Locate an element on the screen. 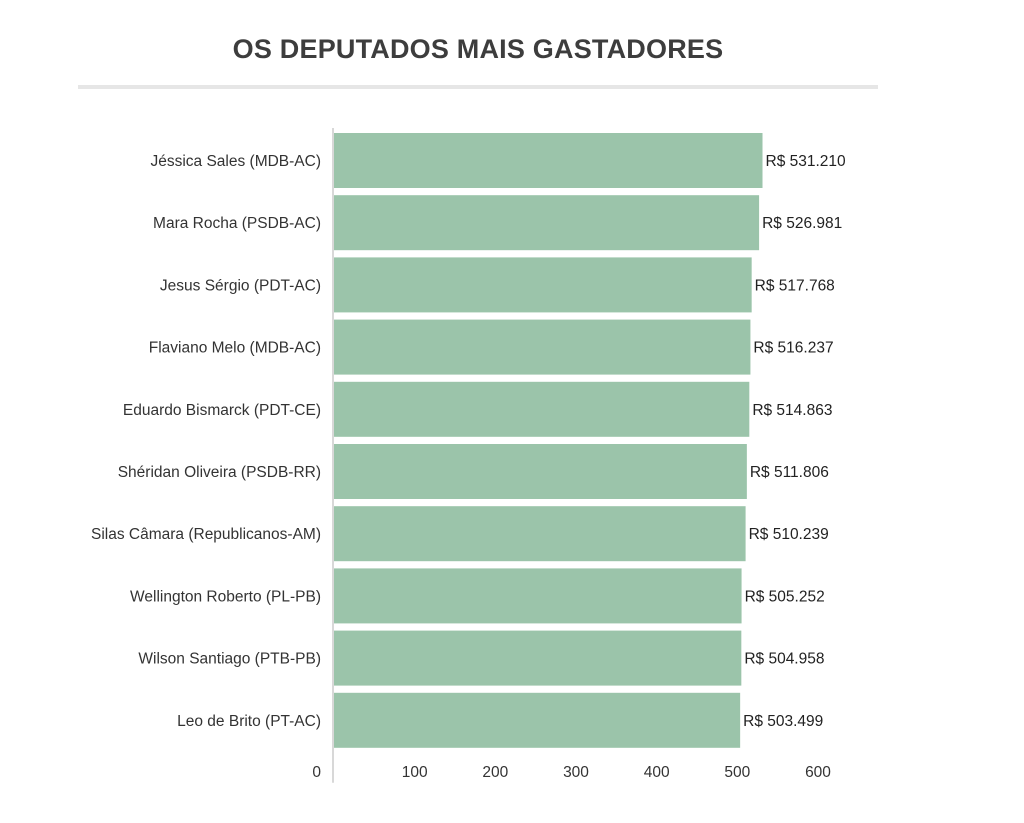  category-label: Wilson Santiago (PTB-PB) is located at coordinates (229, 659).